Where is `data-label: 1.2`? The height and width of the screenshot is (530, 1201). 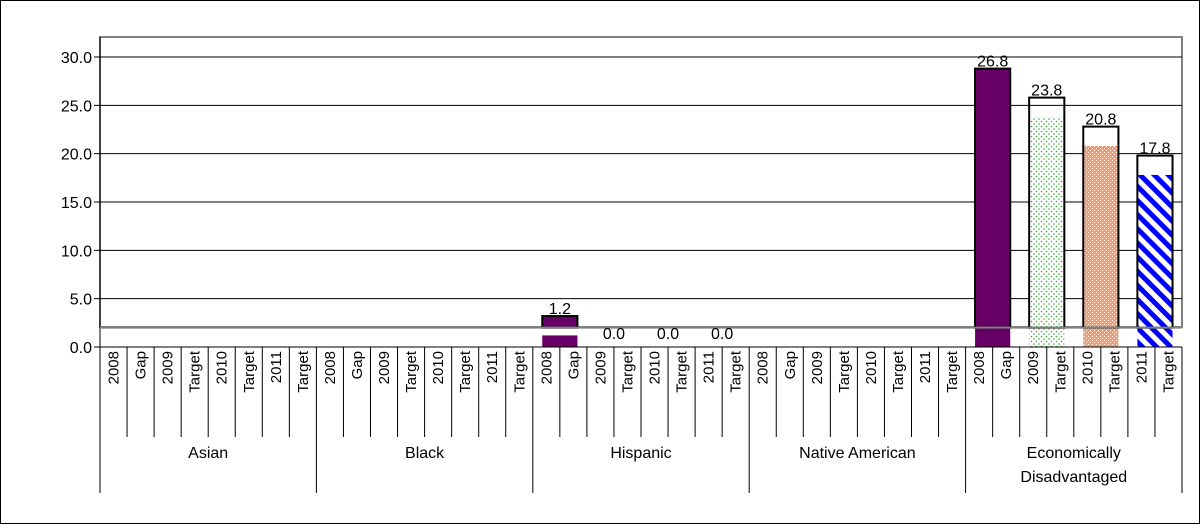 data-label: 1.2 is located at coordinates (560, 309).